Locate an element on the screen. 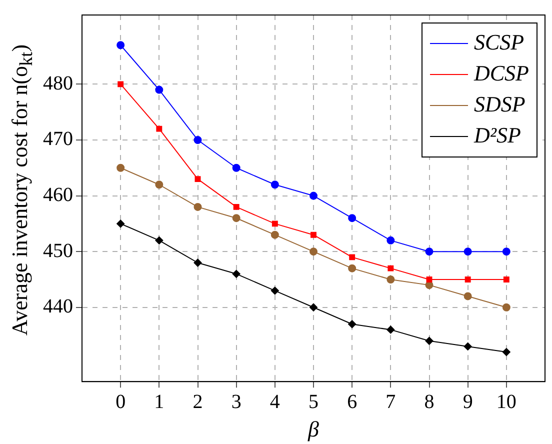 The height and width of the screenshot is (444, 552). y-tick-label: 440 is located at coordinates (58, 307).